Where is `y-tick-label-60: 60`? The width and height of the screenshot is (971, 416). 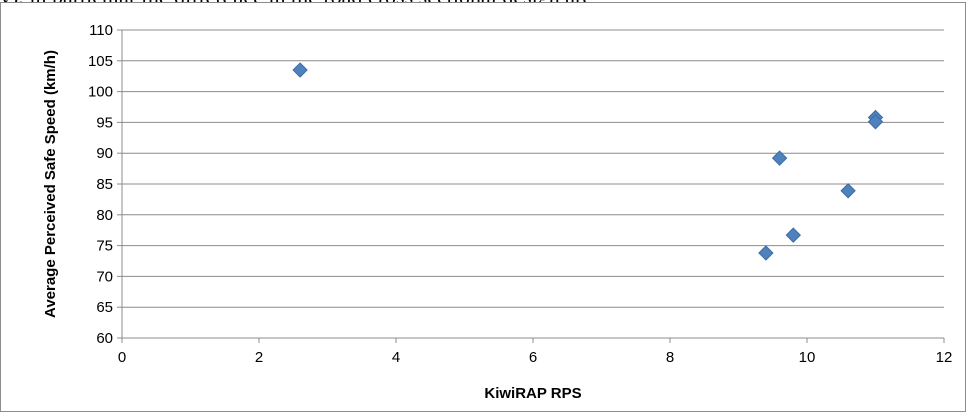
y-tick-label-60: 60 is located at coordinates (104, 338).